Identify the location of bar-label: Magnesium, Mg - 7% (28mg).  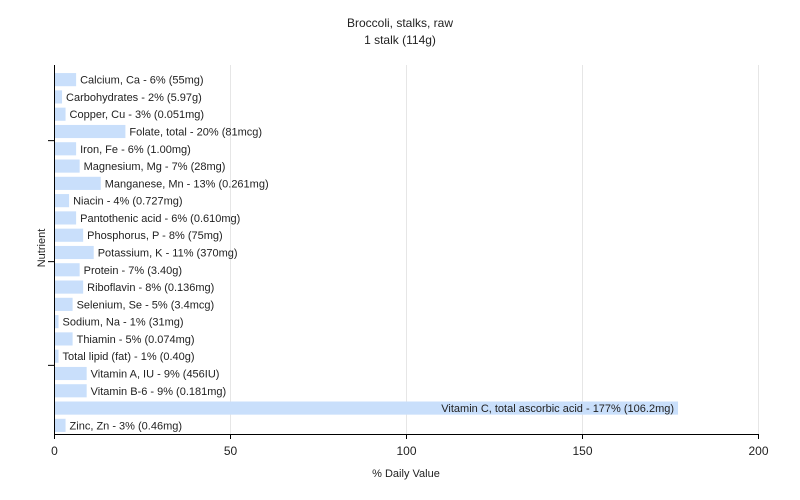
(155, 167).